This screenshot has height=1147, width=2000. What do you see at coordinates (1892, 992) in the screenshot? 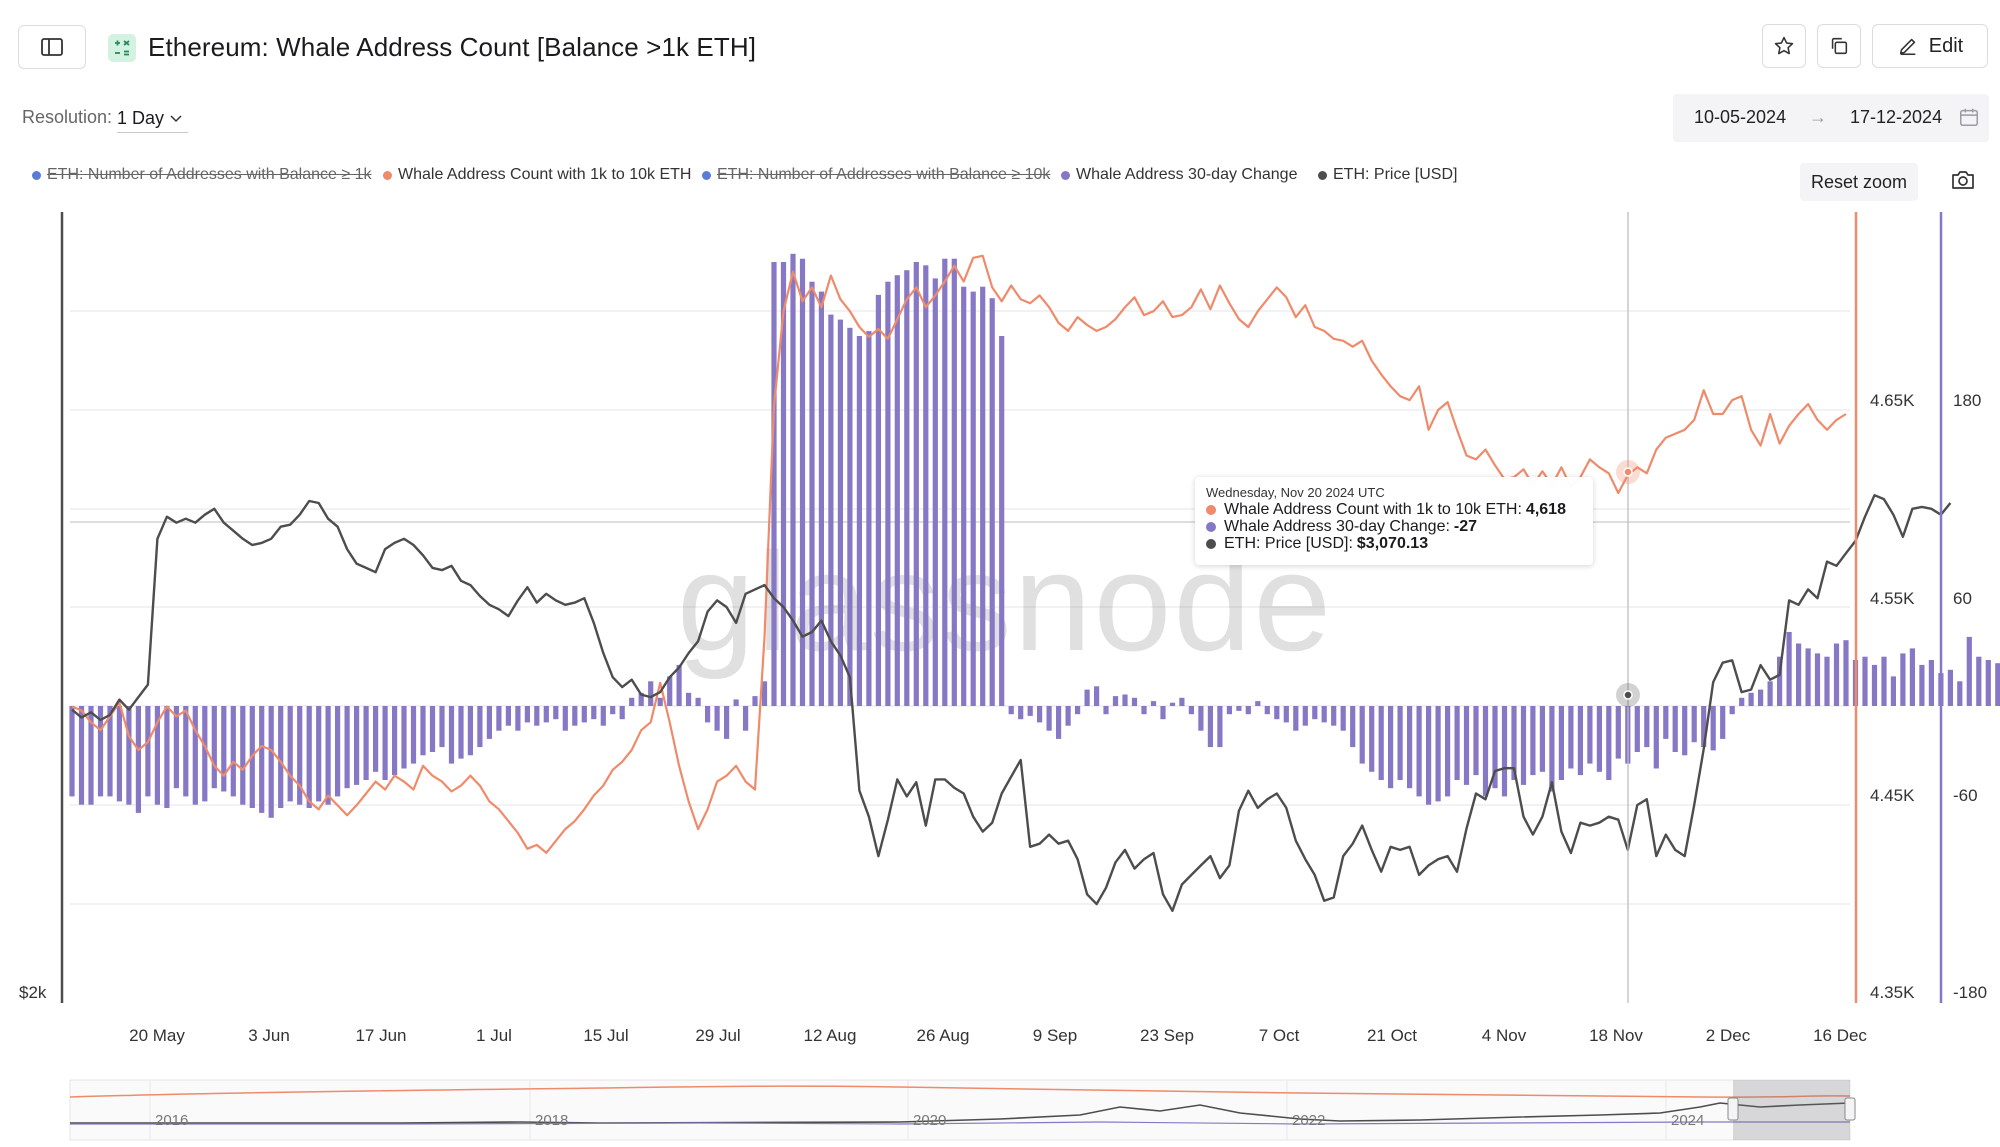
I see `count-axis-tick: 4.35K` at bounding box center [1892, 992].